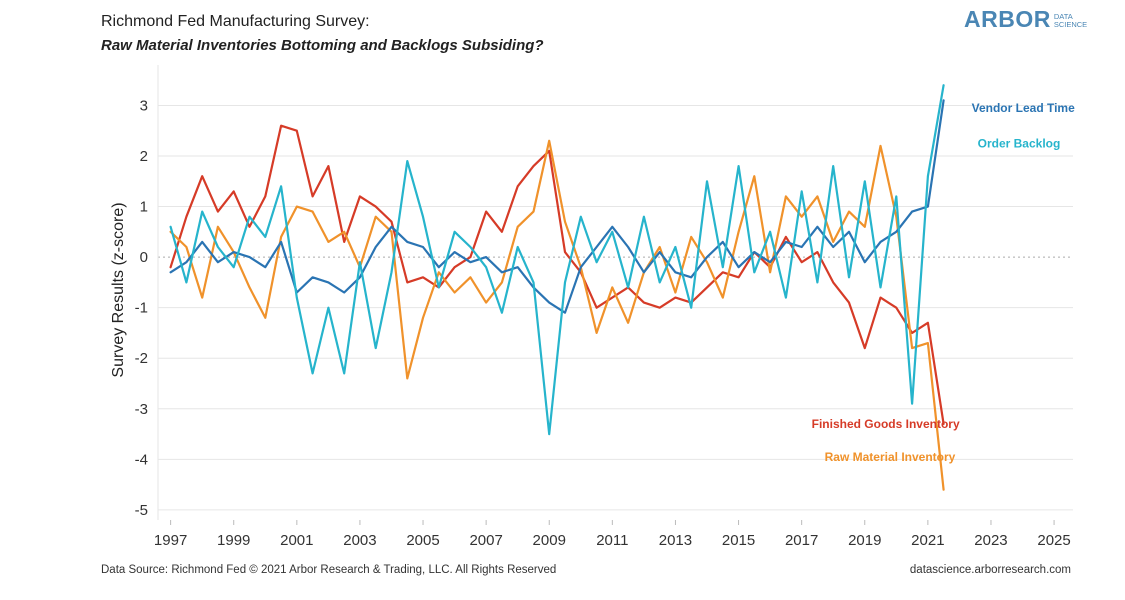  What do you see at coordinates (144, 257) in the screenshot?
I see `y-tick-label: 0` at bounding box center [144, 257].